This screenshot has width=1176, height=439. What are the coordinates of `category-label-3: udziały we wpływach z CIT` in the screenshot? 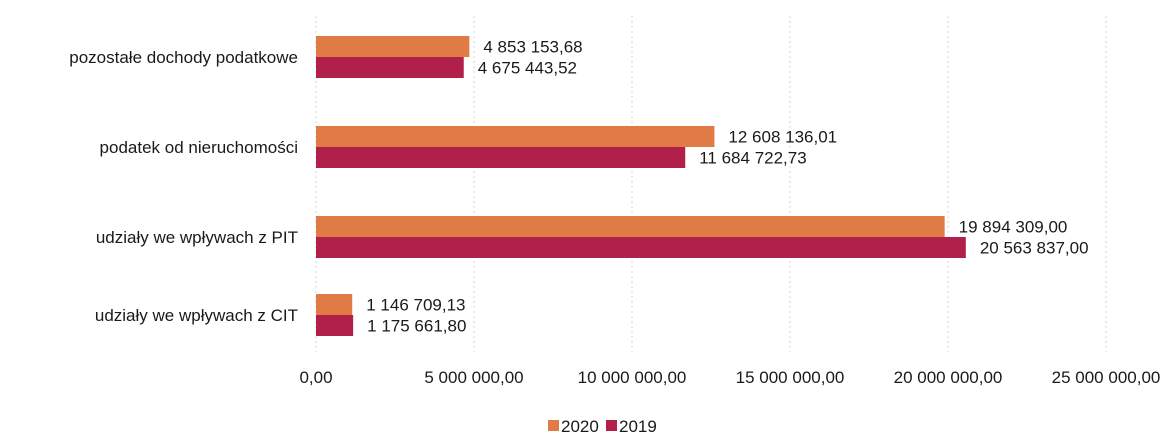 It's located at (196, 315).